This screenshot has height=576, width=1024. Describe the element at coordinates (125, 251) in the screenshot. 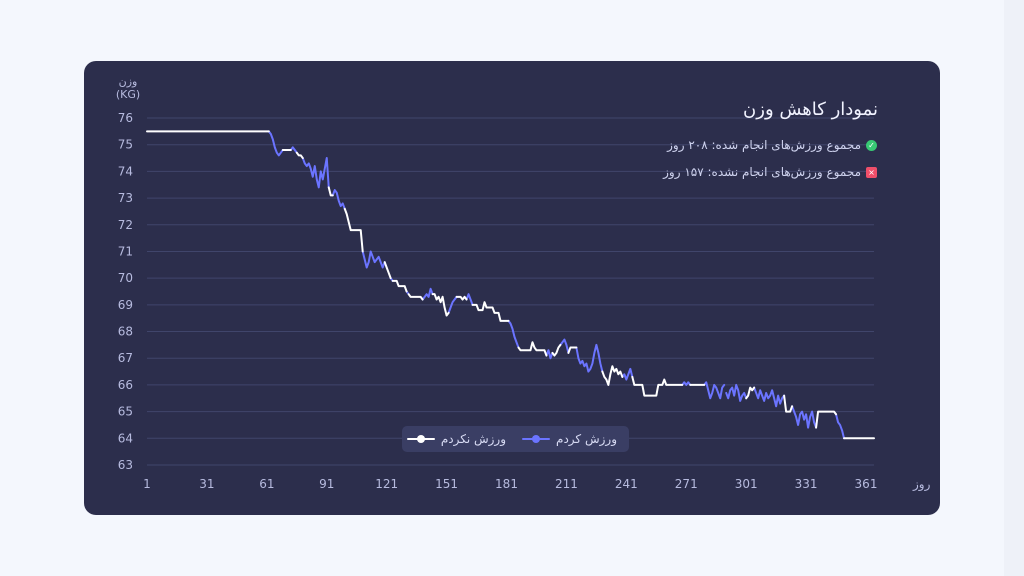

I see `y-tick-label: 71` at that location.